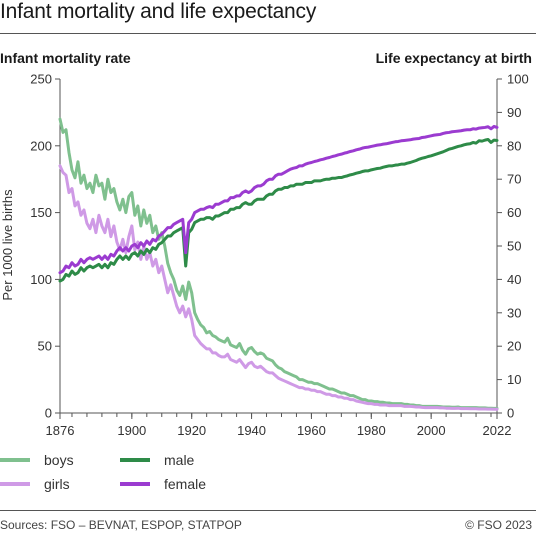  What do you see at coordinates (131, 430) in the screenshot?
I see `x-tick-label: 1900` at bounding box center [131, 430].